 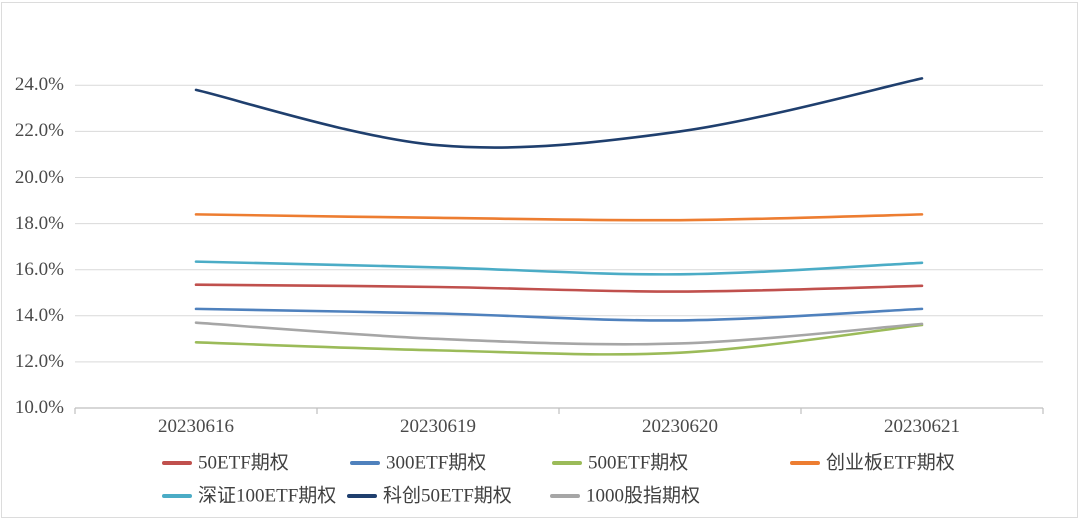 I want to click on legend-label: 科创50ETF期权, so click(x=447, y=496).